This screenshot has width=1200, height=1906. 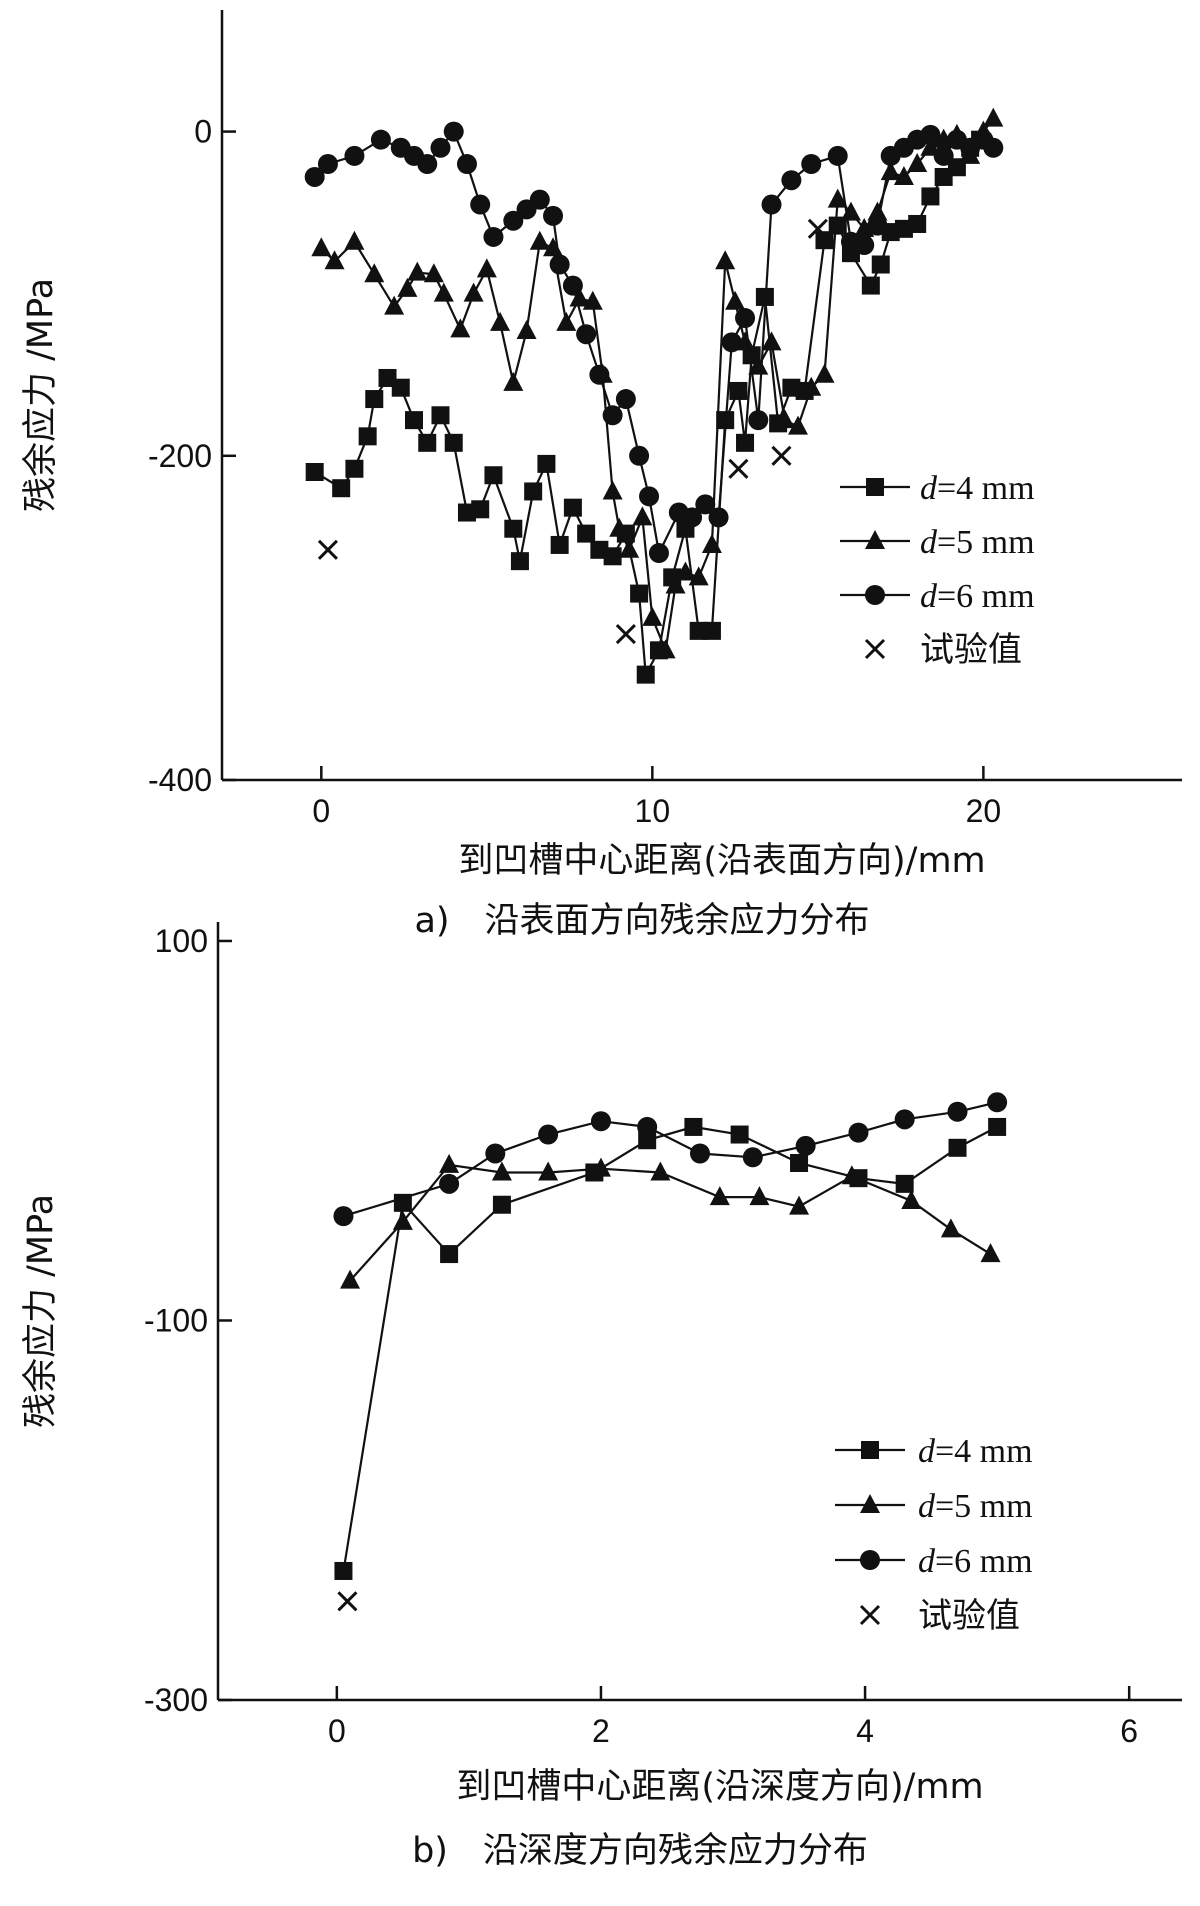 I want to click on chart-b-legend-label: 试验值, so click(x=969, y=1616).